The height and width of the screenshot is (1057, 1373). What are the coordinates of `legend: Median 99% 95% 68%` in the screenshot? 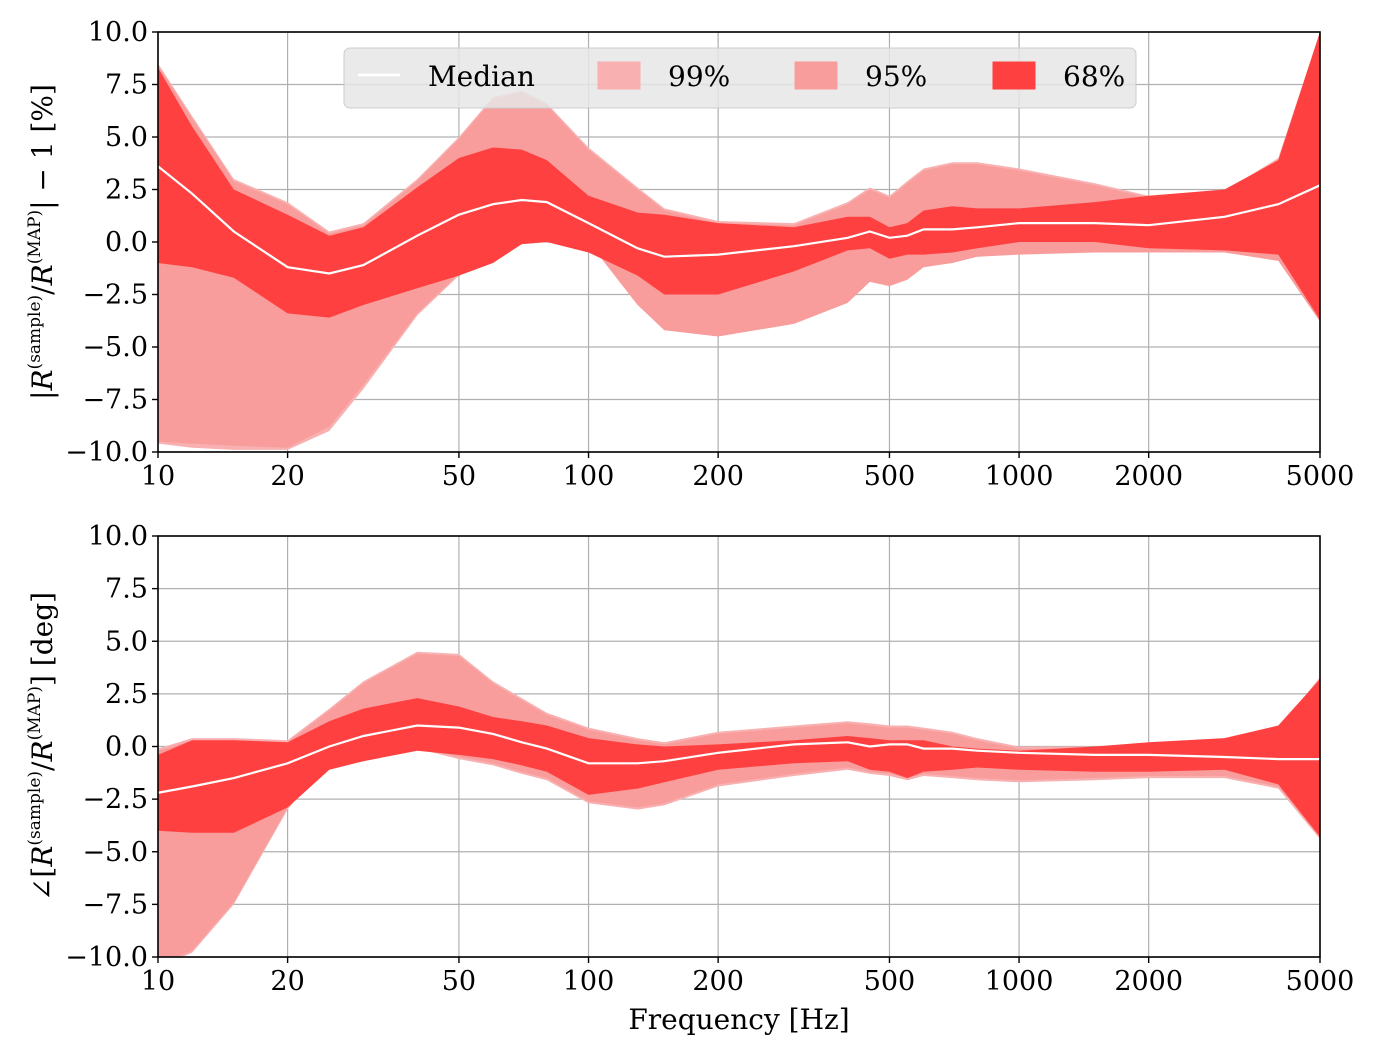 It's located at (740, 78).